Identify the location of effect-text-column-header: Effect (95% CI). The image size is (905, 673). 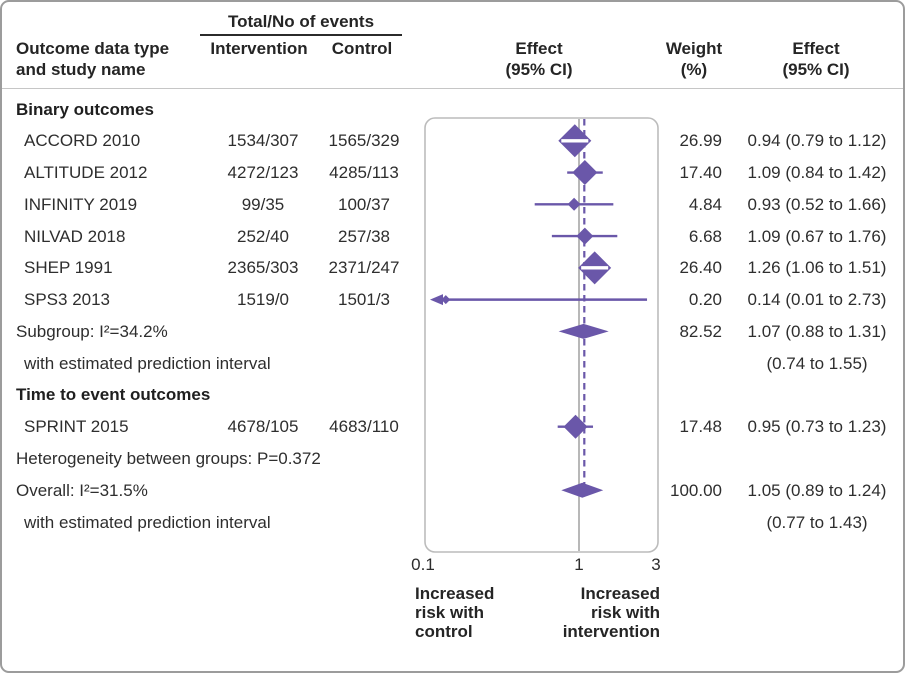
(816, 59).